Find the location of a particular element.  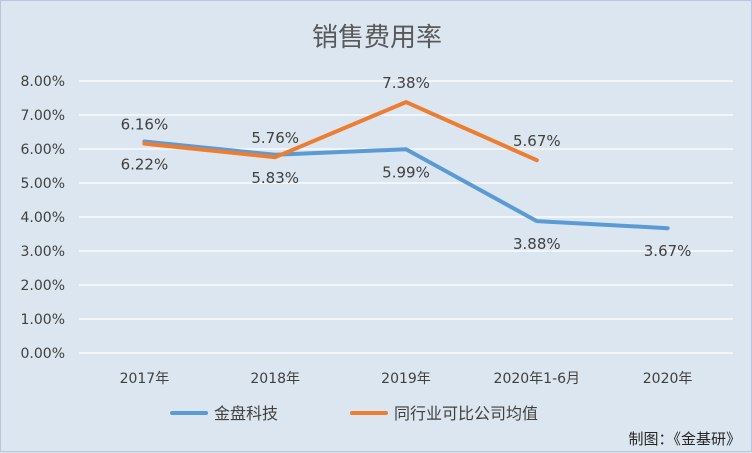

legend-label: 金盘科技 is located at coordinates (246, 413).